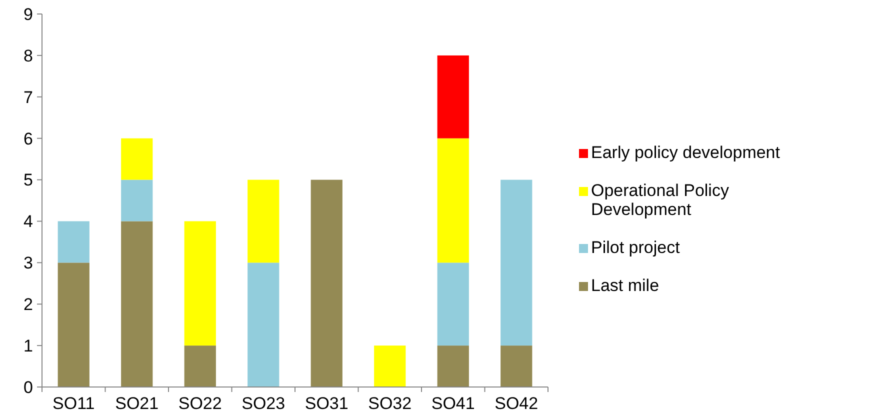  Describe the element at coordinates (685, 152) in the screenshot. I see `legend-label: Early policy development` at that location.